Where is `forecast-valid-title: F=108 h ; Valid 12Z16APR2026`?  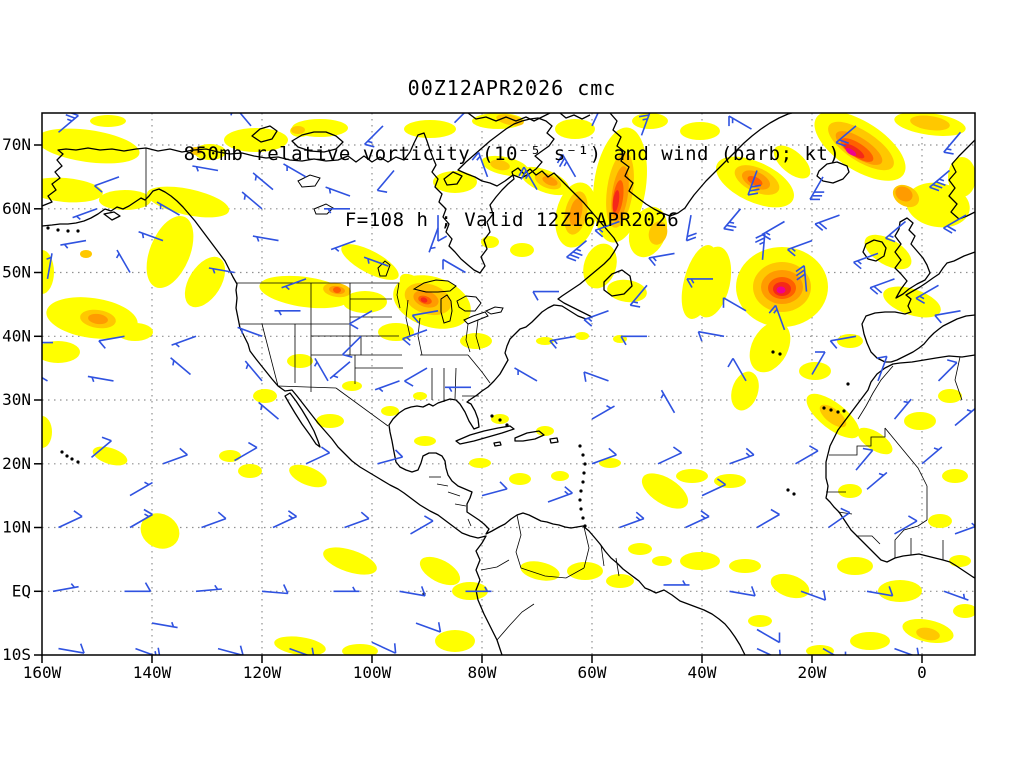 forecast-valid-title: F=108 h ; Valid 12Z16APR2026 is located at coordinates (512, 220).